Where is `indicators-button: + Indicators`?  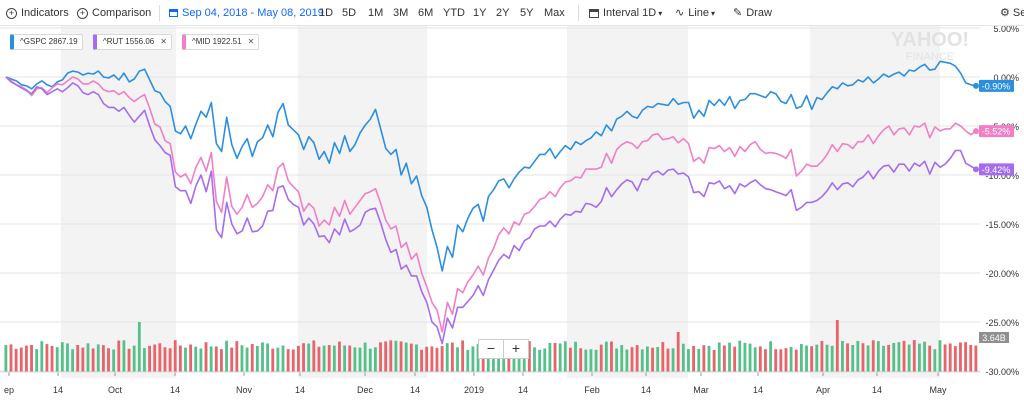 indicators-button: + Indicators is located at coordinates (37, 13).